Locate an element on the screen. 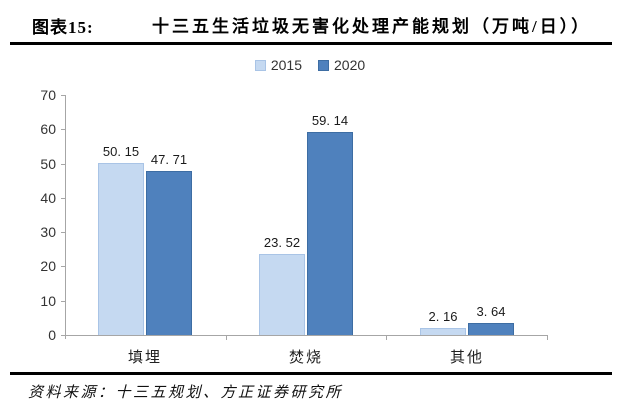  legend-label: 2015 is located at coordinates (286, 65).